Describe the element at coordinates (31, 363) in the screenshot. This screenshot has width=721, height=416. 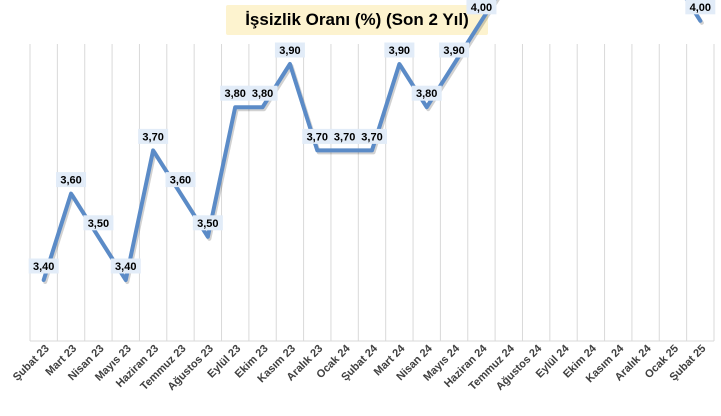
I see `x-tick-label: Şubat 23` at that location.